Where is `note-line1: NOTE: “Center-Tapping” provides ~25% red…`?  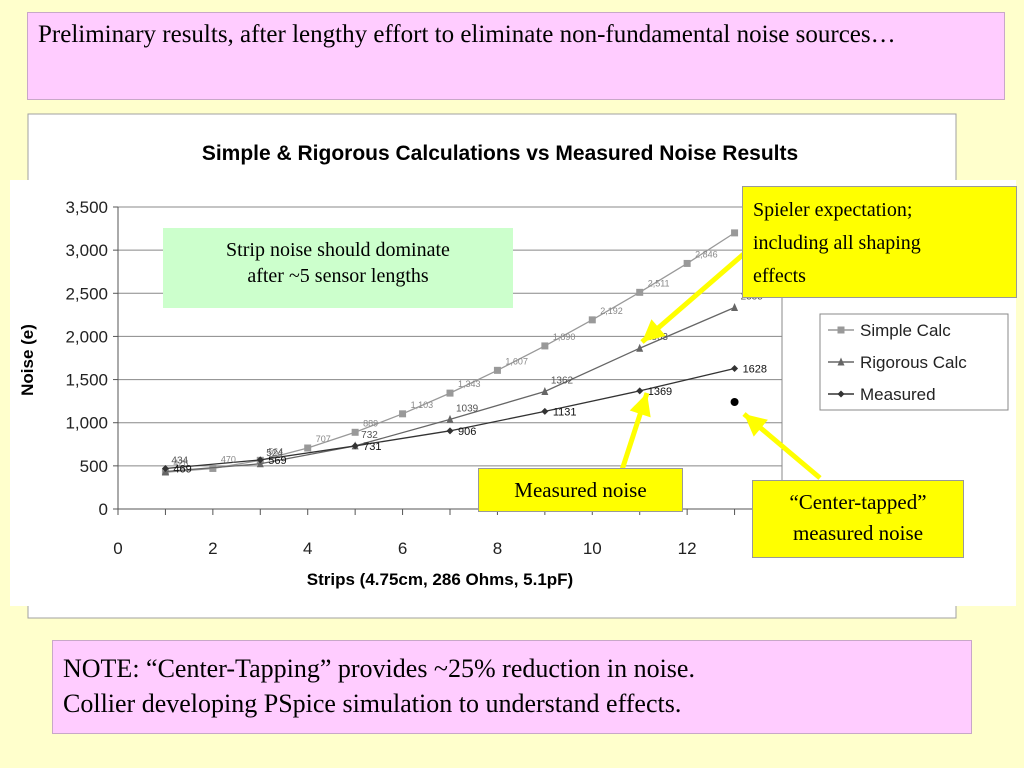
note-line1: NOTE: “Center-Tapping” provides ~25% red… is located at coordinates (379, 668).